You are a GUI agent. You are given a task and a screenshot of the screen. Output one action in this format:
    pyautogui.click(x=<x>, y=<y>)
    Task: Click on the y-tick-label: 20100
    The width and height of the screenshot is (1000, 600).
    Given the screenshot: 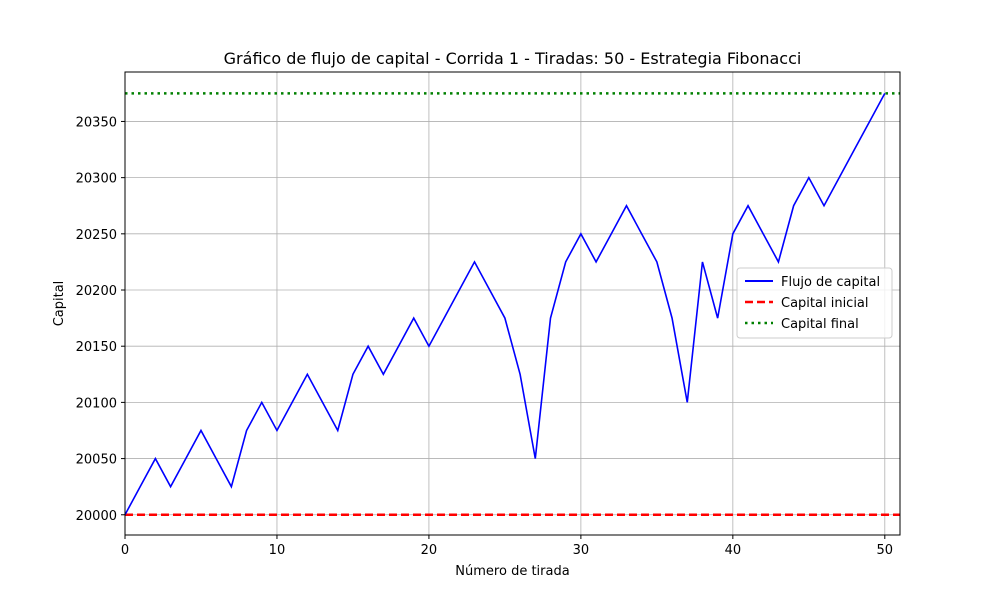 What is the action you would take?
    pyautogui.click(x=96, y=403)
    